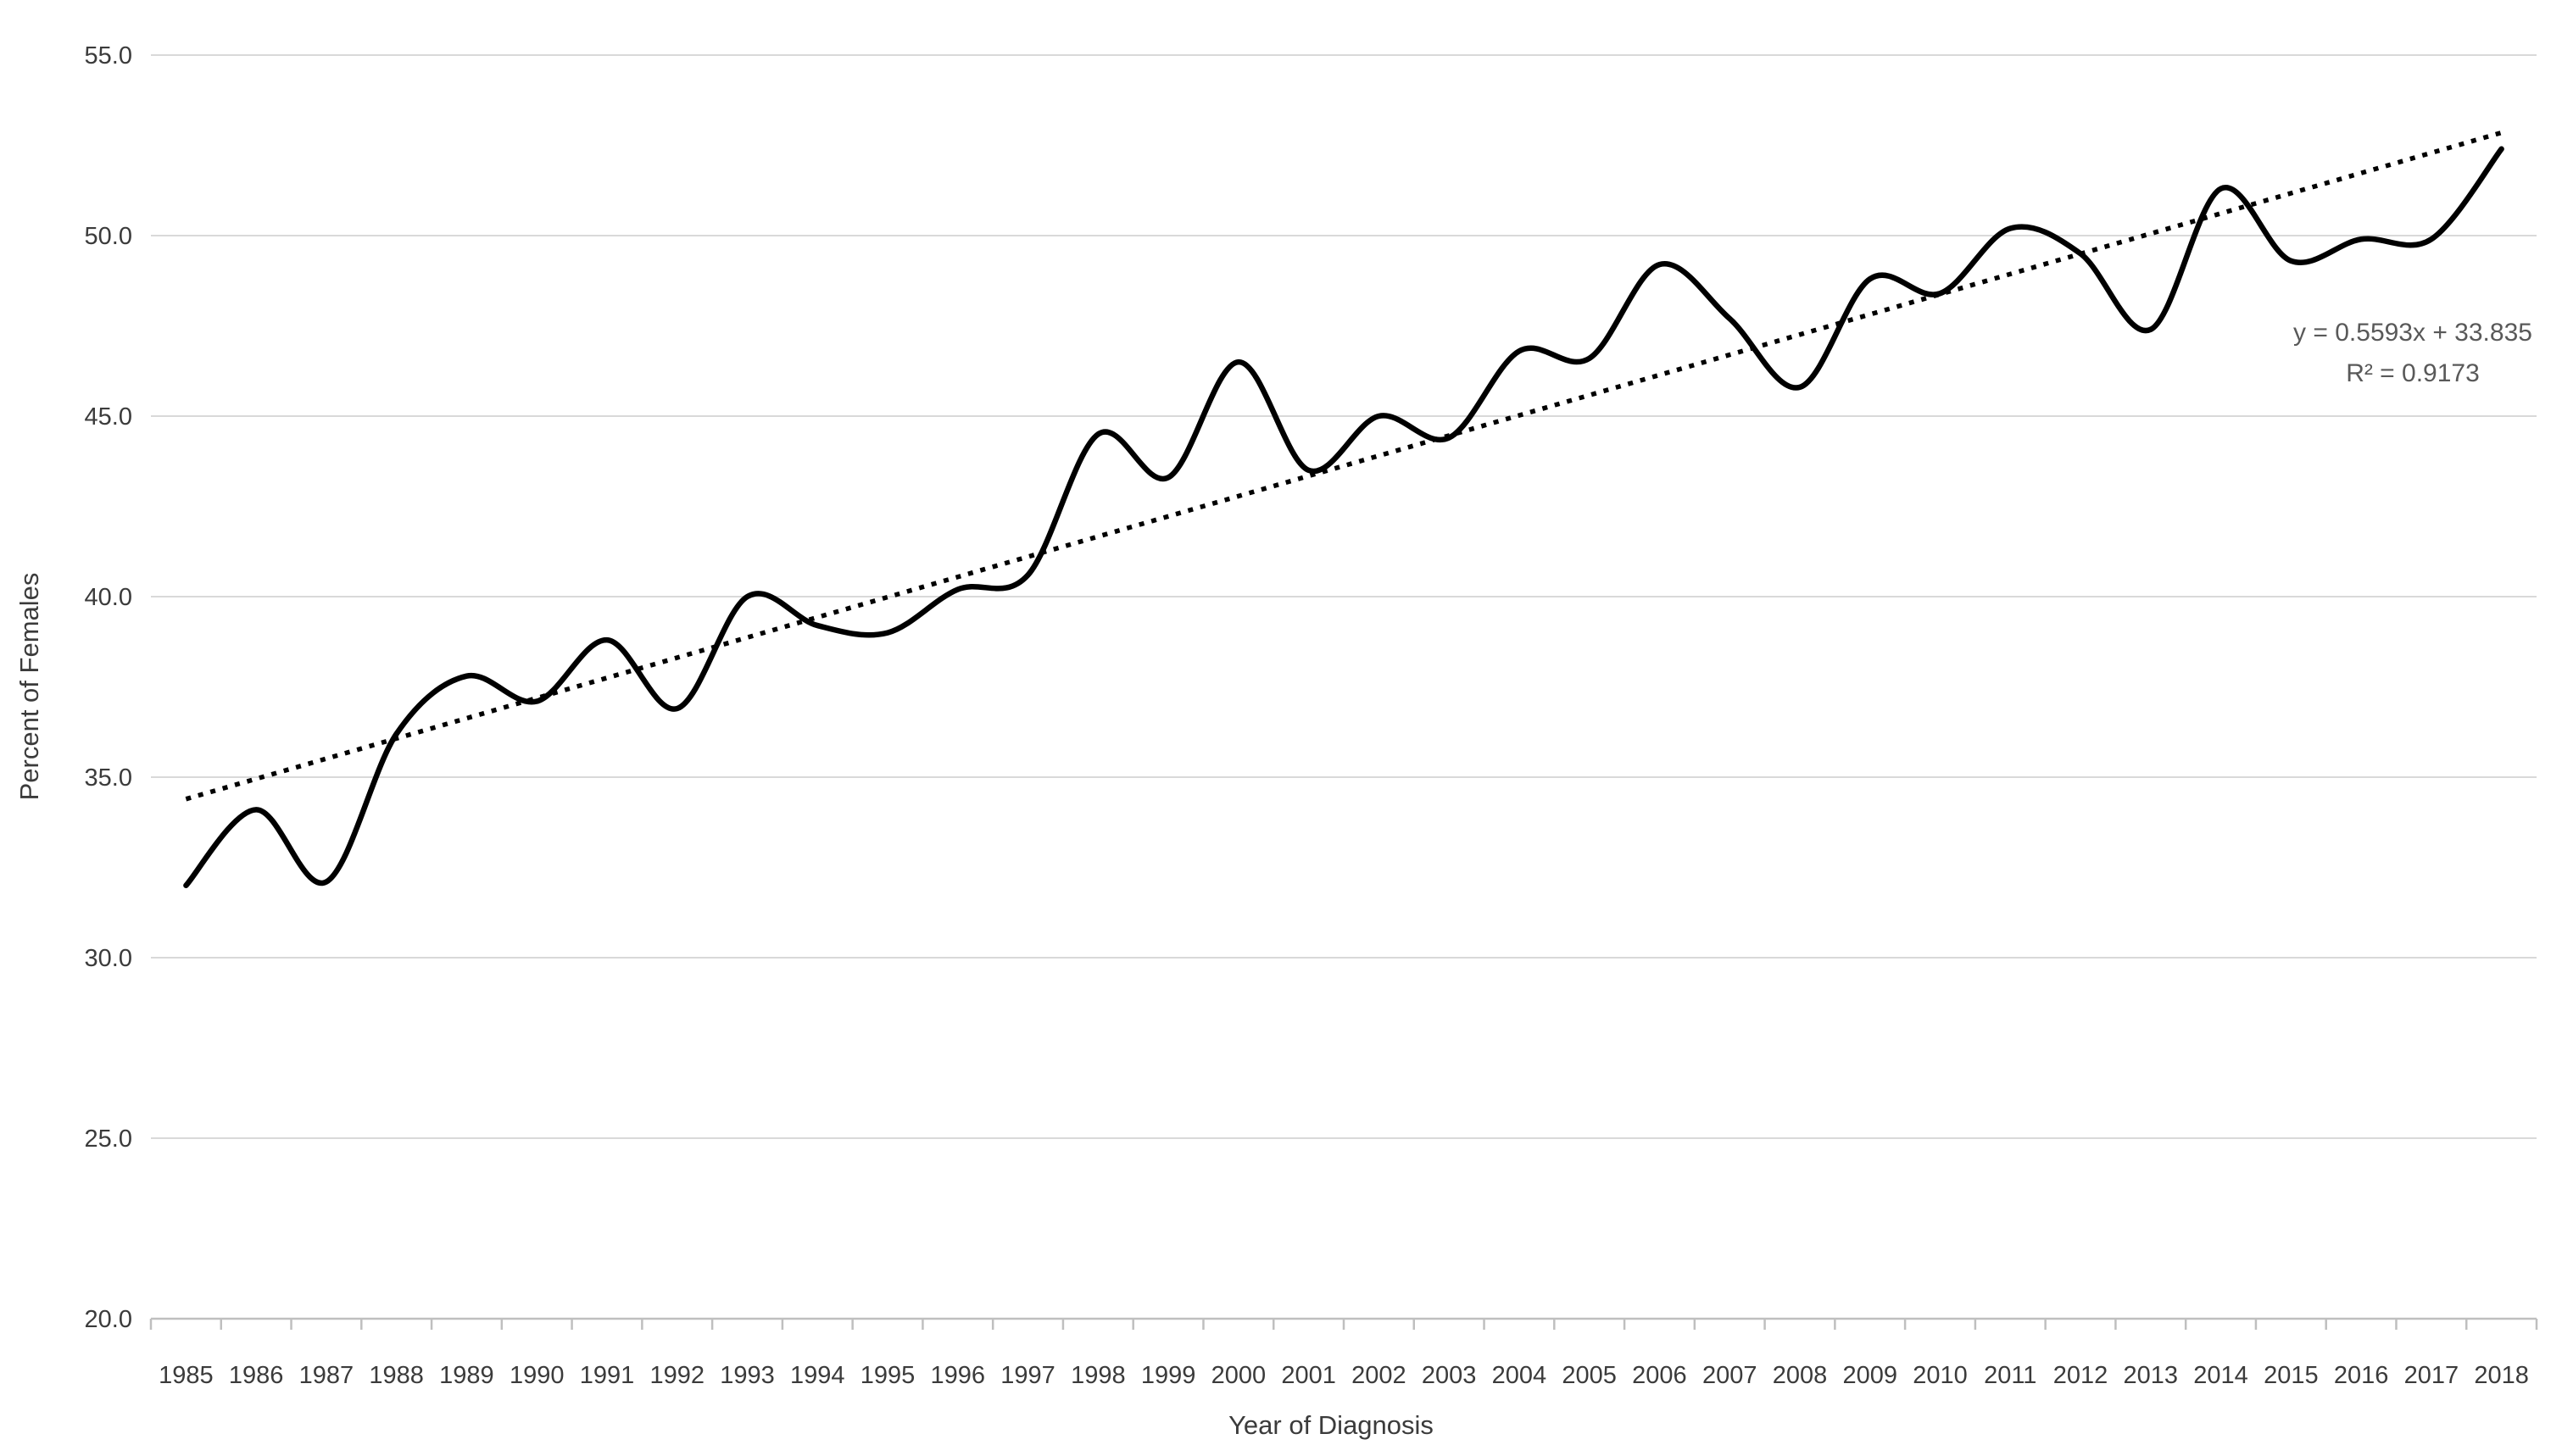  What do you see at coordinates (1378, 1375) in the screenshot?
I see `x-tick-label: 2002` at bounding box center [1378, 1375].